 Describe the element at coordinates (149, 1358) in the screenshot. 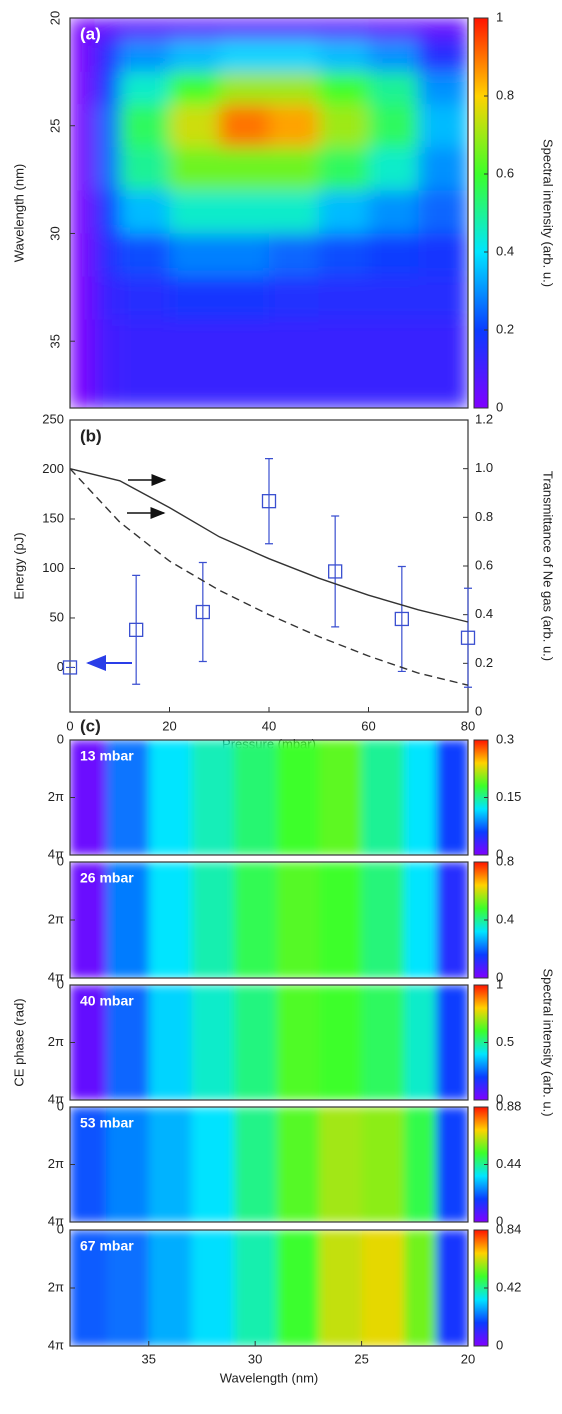

I see `x-tick-label: 35` at that location.